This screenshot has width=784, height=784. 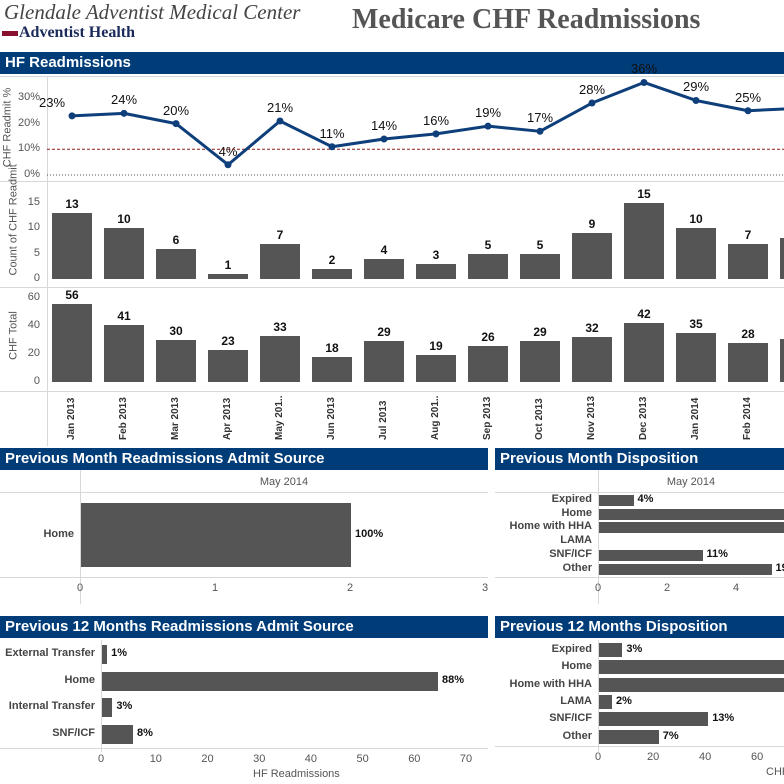 What do you see at coordinates (466, 759) in the screenshot?
I see `x-tick-label: 70` at bounding box center [466, 759].